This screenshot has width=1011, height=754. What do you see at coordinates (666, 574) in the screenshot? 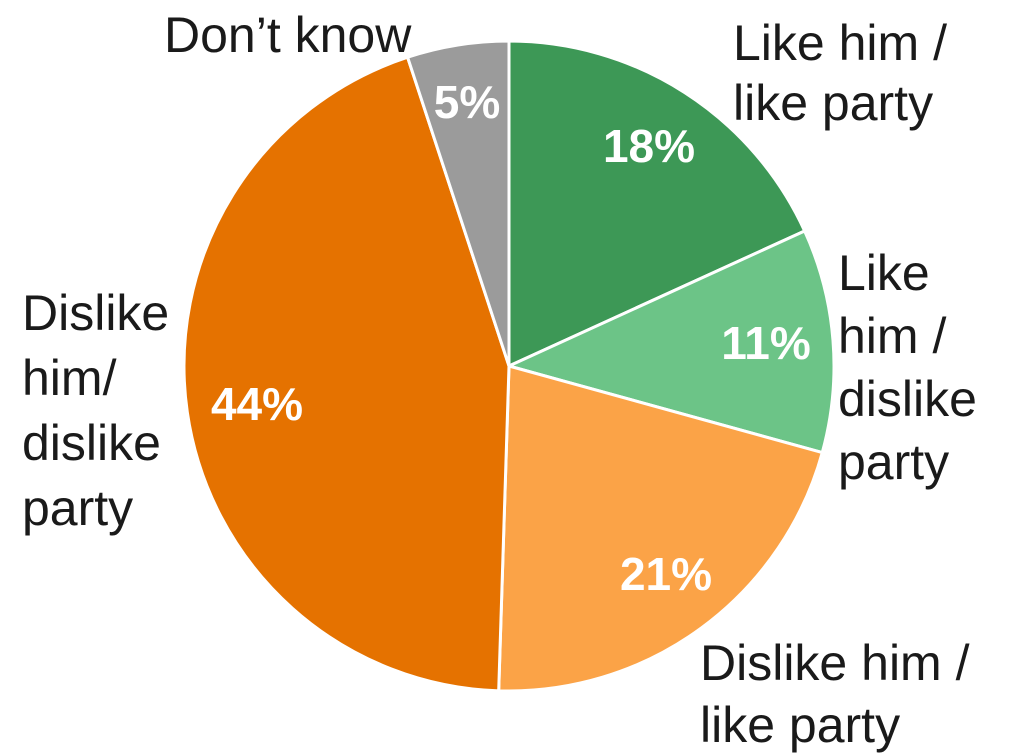
I see `value-label-dislike-him-like-party: 21%` at bounding box center [666, 574].